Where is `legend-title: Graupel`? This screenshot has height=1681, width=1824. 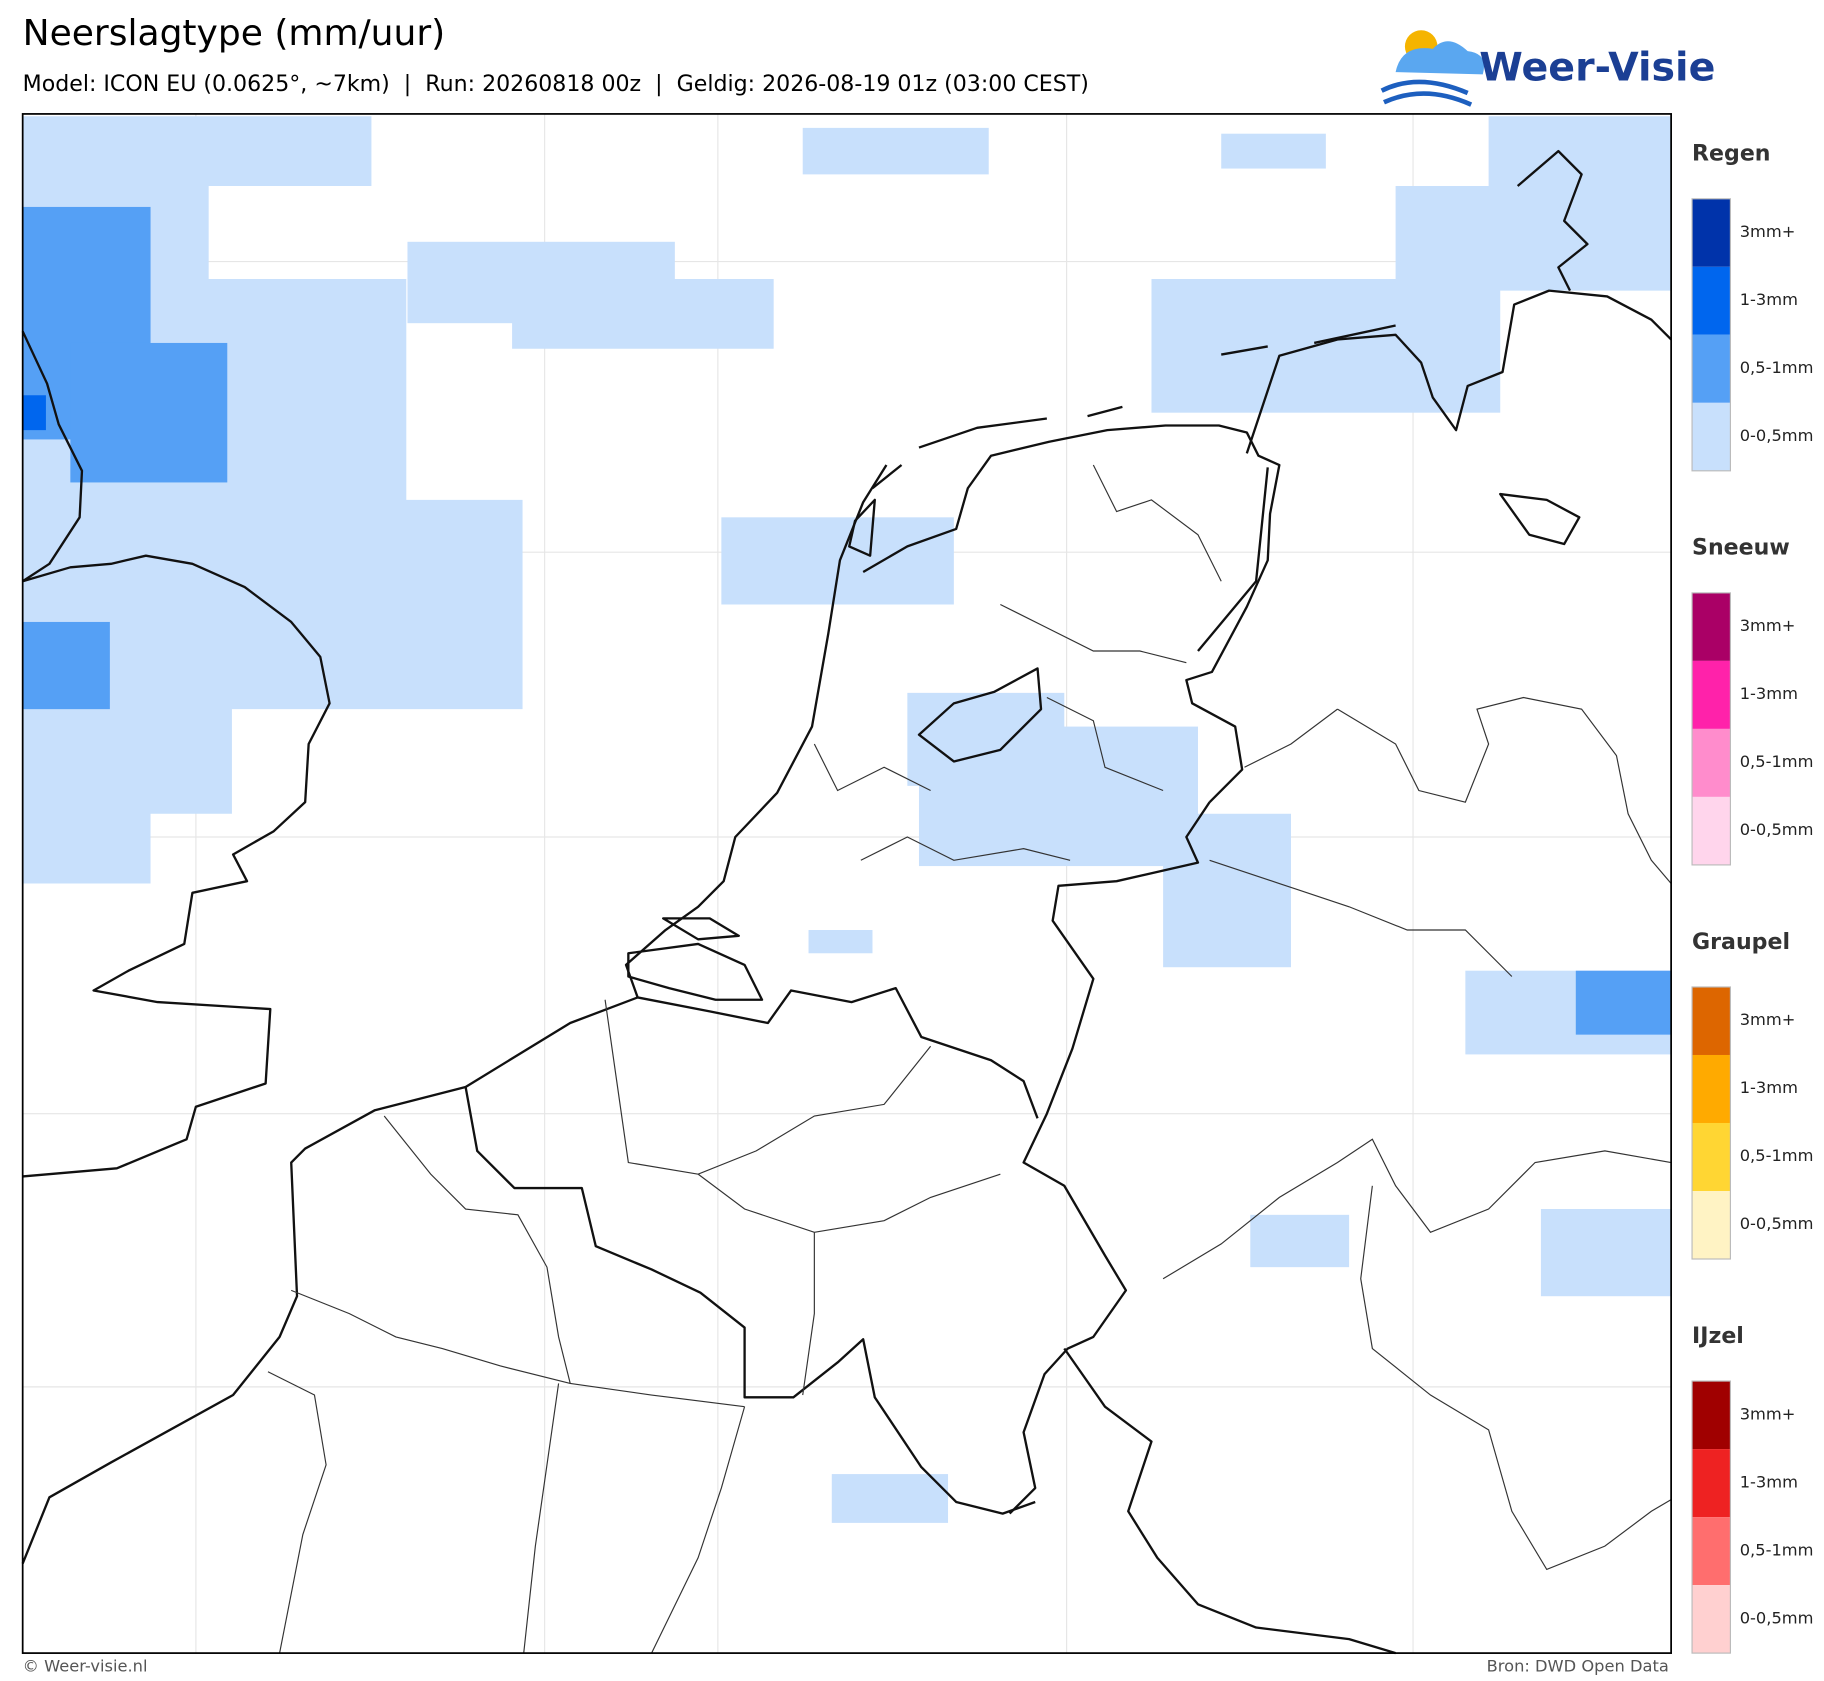 legend-title: Graupel is located at coordinates (1741, 942).